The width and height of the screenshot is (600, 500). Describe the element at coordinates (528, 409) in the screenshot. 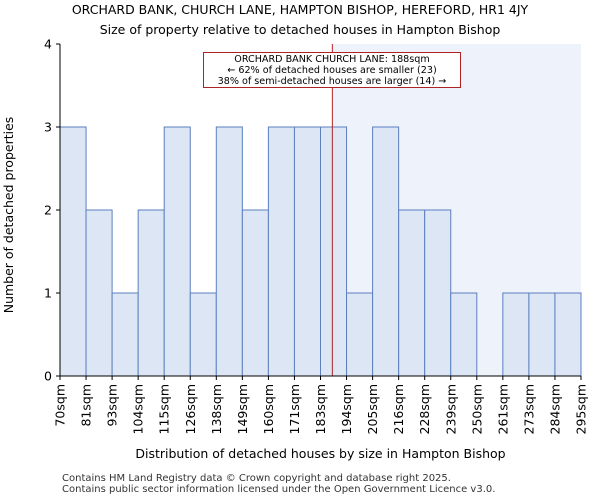

I see `x-tick-label: 273sqm` at that location.